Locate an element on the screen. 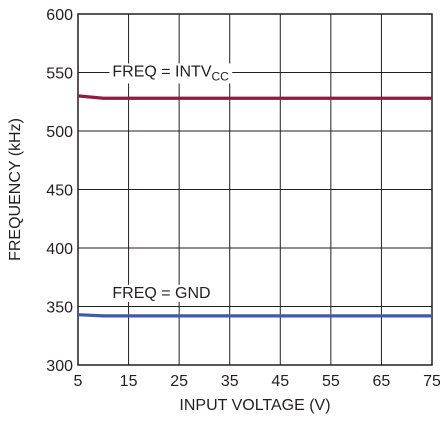  y-tick-label: 450 is located at coordinates (59, 191).